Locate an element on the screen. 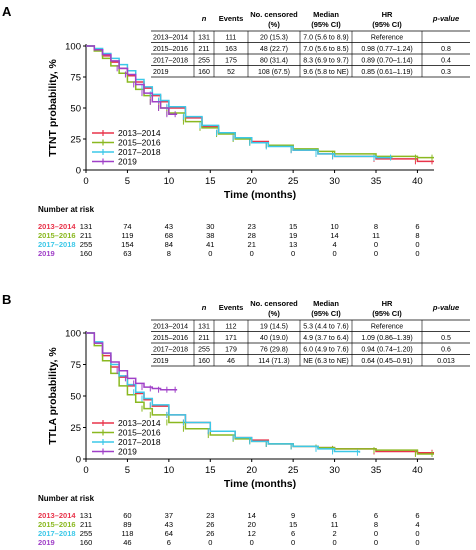 The width and height of the screenshot is (476, 550). x-tick-label: 5 is located at coordinates (127, 470).